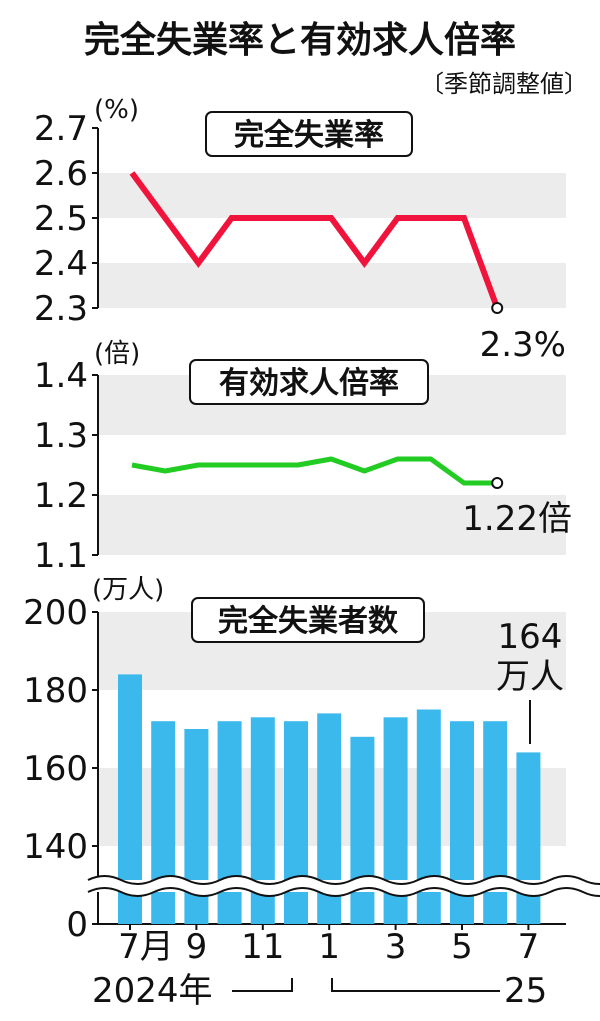 This screenshot has height=1021, width=600. What do you see at coordinates (525, 991) in the screenshot?
I see `year-label-2025: 25` at bounding box center [525, 991].